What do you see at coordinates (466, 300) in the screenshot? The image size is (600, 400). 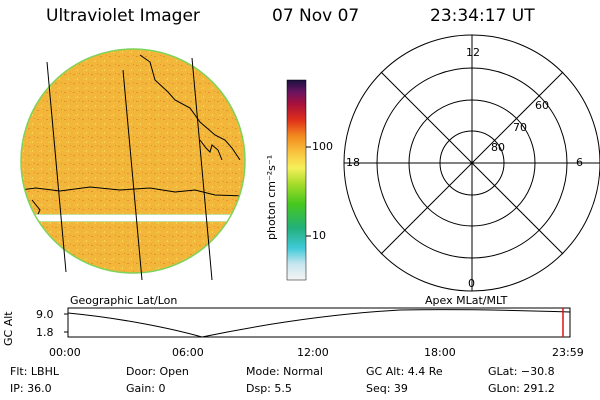 I see `projection-label-right: Apex MLat/MLT` at bounding box center [466, 300].